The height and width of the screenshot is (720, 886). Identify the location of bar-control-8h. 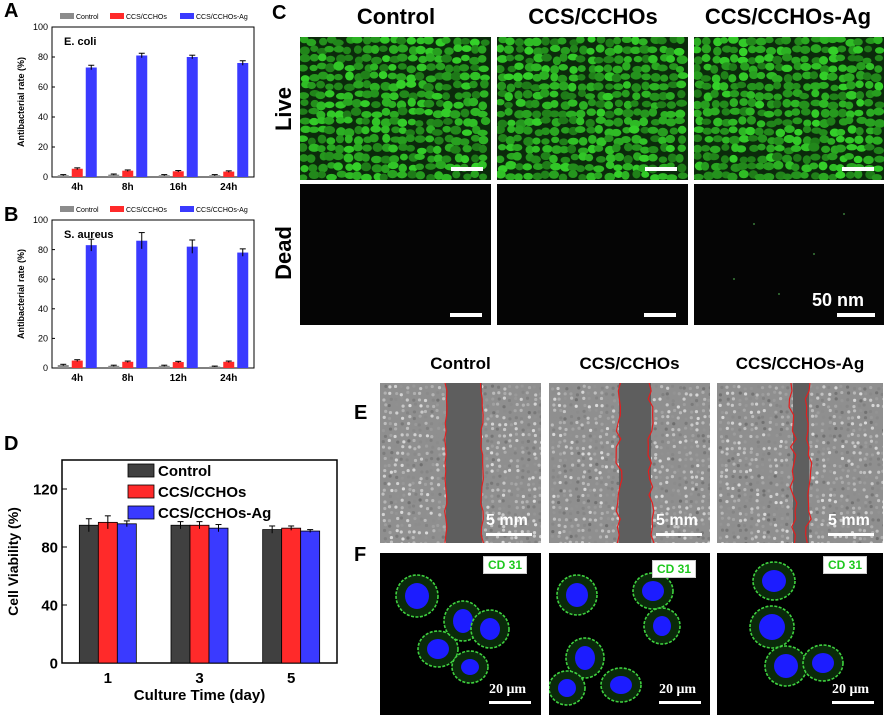
(114, 175).